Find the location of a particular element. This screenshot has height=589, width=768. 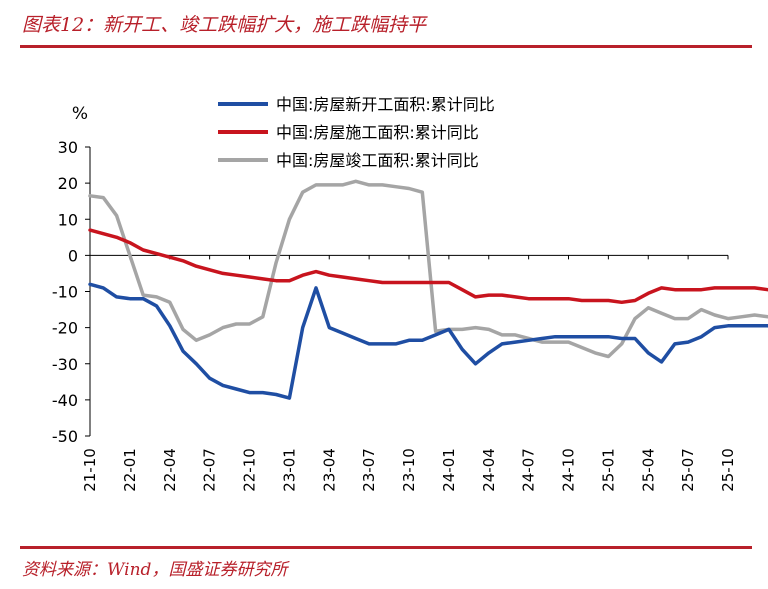

x-tick-label: 22-01 is located at coordinates (130, 470).